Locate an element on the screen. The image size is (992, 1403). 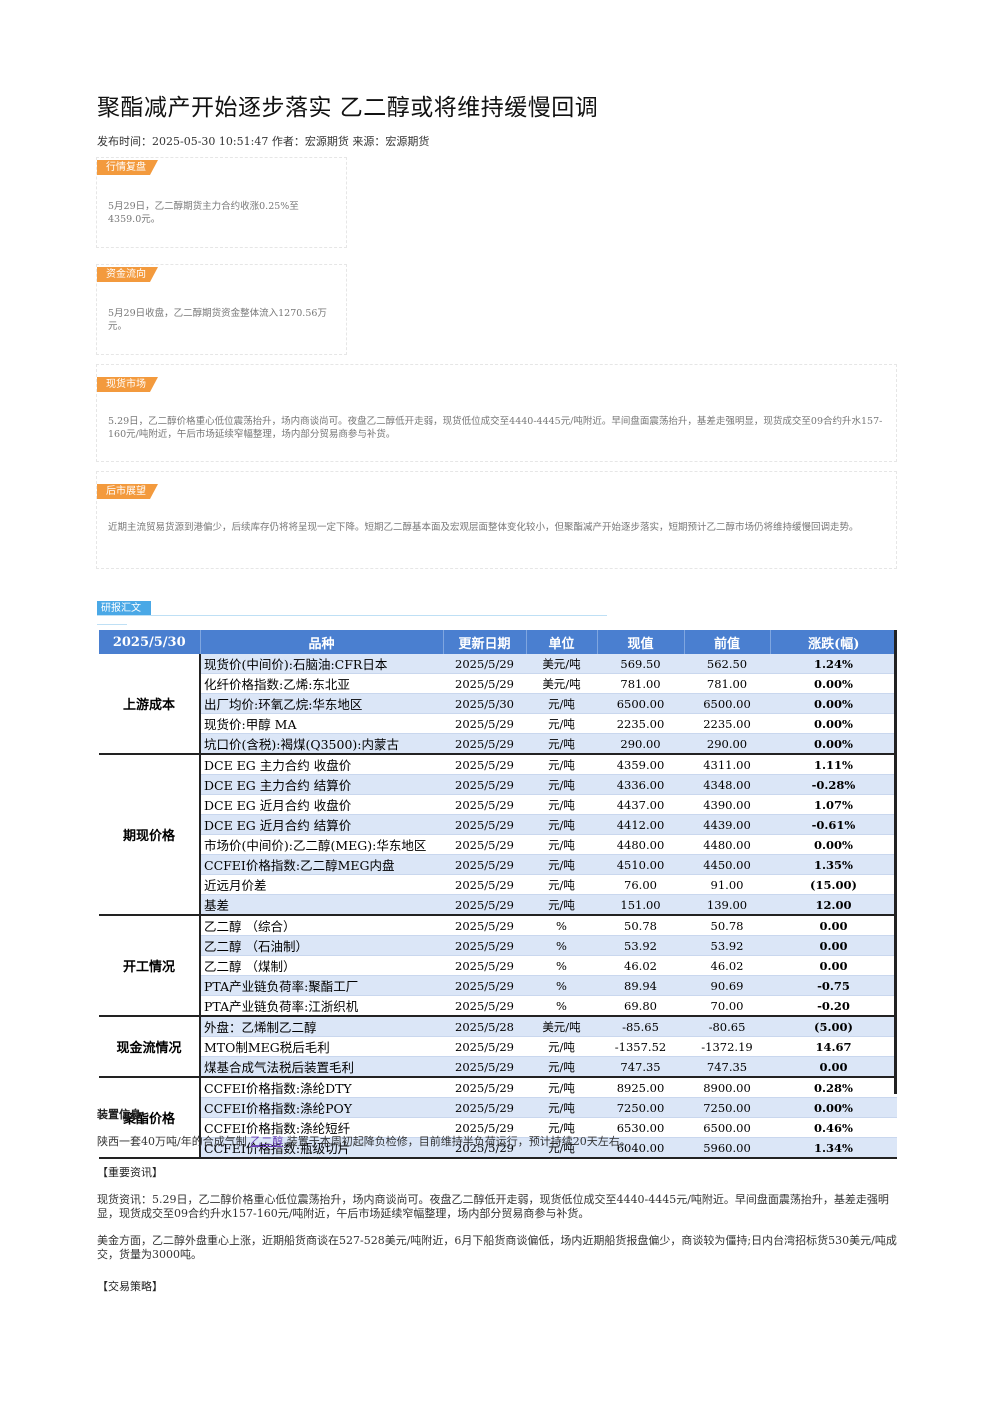
item-name: MTO制MEG税后毛利 is located at coordinates (321, 1046).